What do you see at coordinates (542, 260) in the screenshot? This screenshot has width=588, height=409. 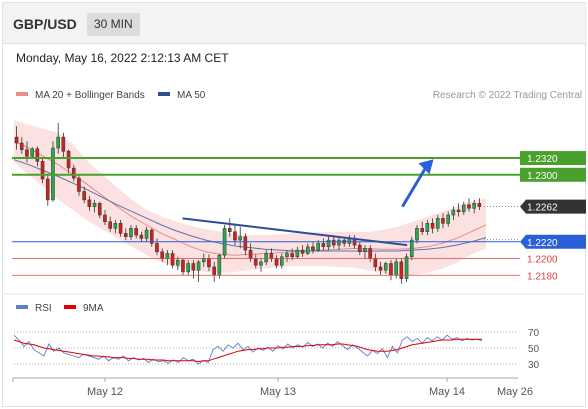 I see `support-label: 1.2200` at bounding box center [542, 260].